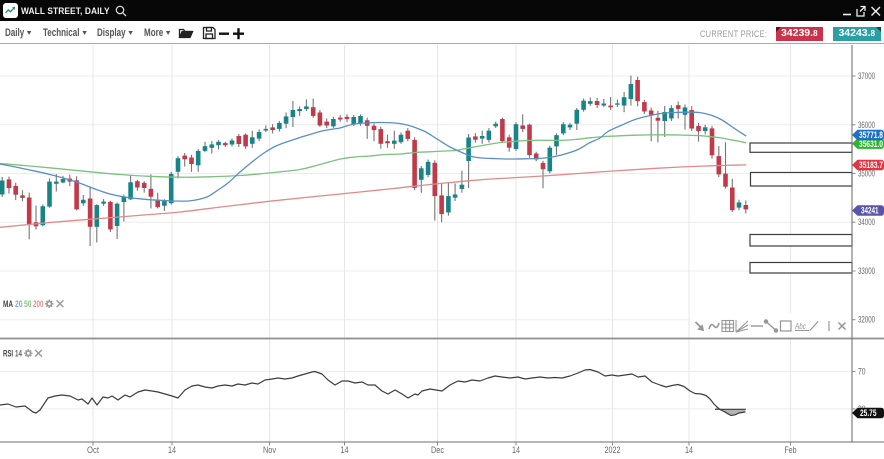 This screenshot has height=459, width=884. Describe the element at coordinates (866, 320) in the screenshot. I see `svg-text: 32000` at that location.